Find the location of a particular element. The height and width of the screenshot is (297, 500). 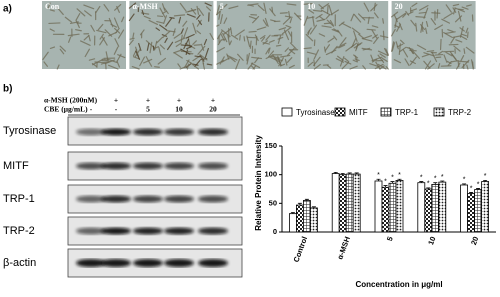

image-label: α-MSH is located at coordinates (145, 6).